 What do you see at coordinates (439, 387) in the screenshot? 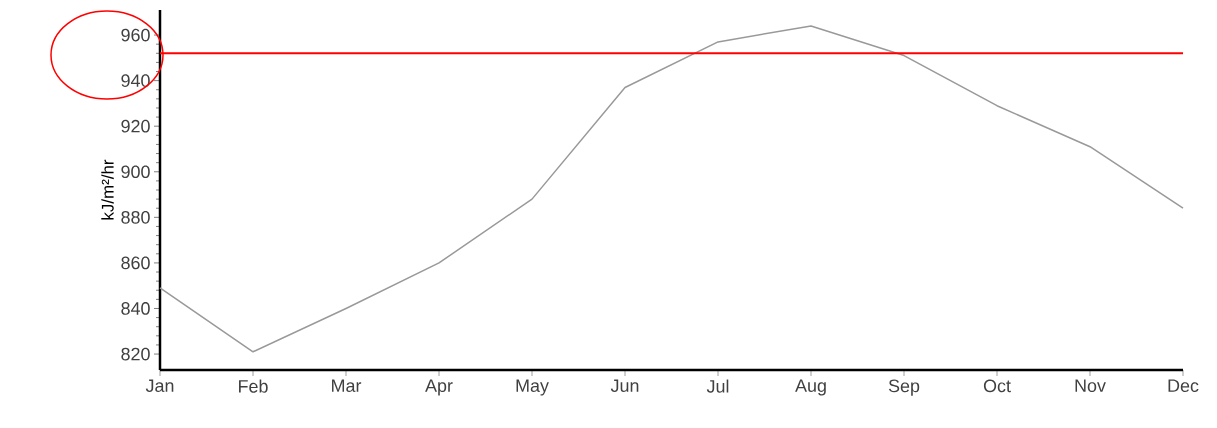
I see `x-tick-label: Apr` at bounding box center [439, 387].